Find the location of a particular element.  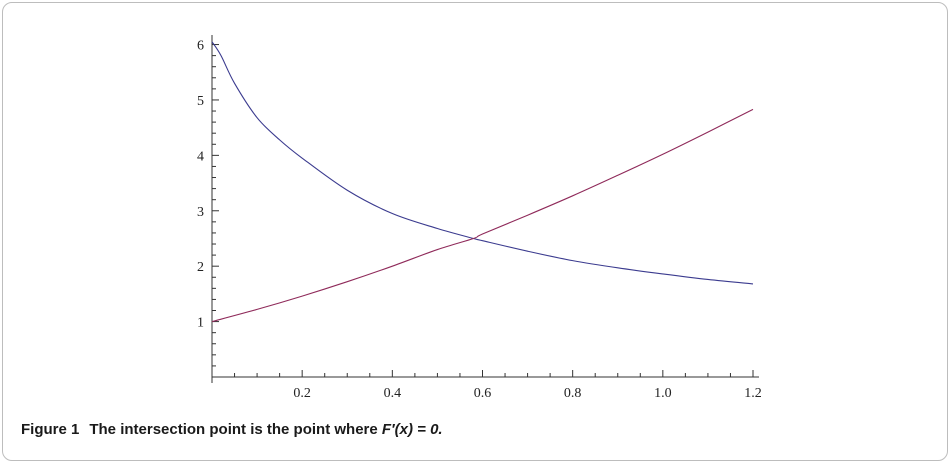

x-tick-label: 0.4 is located at coordinates (393, 393).